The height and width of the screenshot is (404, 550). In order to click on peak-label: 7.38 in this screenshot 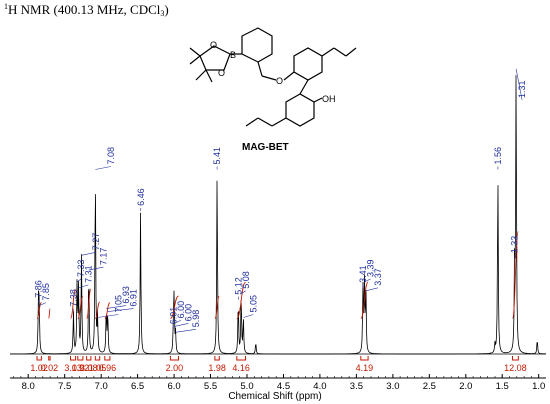, I will do `click(73, 298)`.